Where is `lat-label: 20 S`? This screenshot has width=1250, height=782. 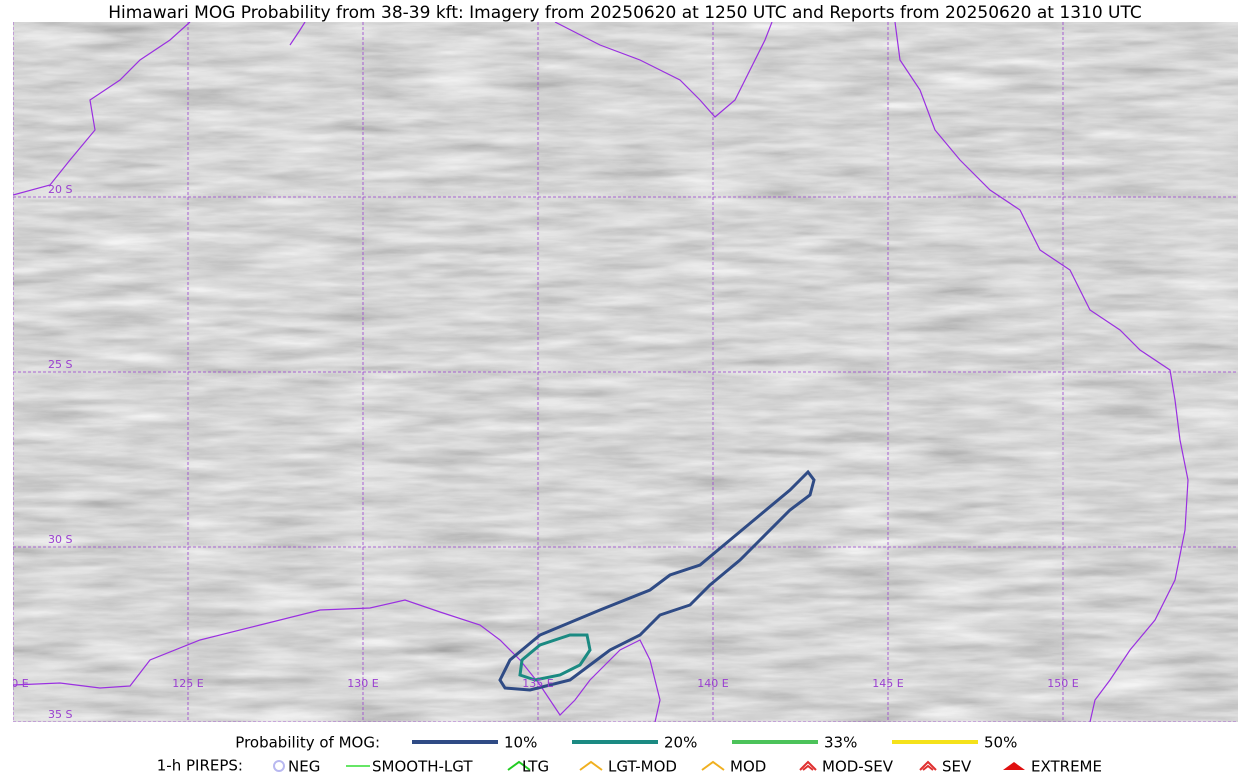 lat-label: 20 S is located at coordinates (60, 189).